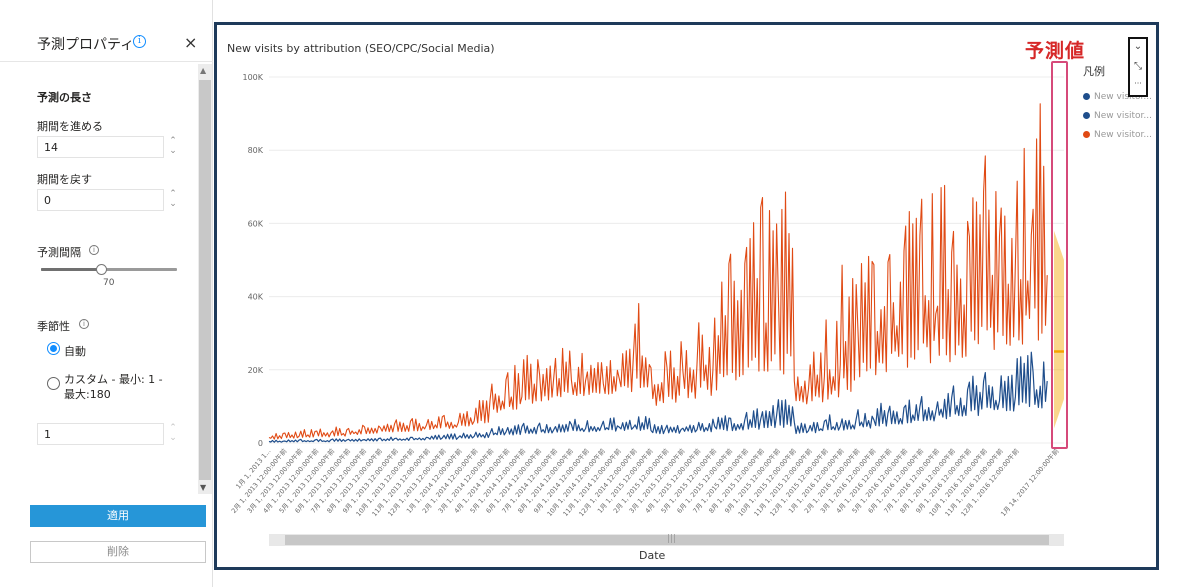  Describe the element at coordinates (173, 146) in the screenshot. I see `forward-stepper: ⌃ ⌄` at that location.